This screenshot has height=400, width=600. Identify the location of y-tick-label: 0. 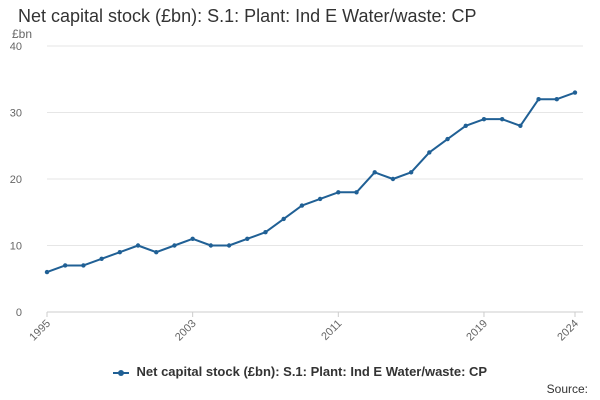
(19, 313).